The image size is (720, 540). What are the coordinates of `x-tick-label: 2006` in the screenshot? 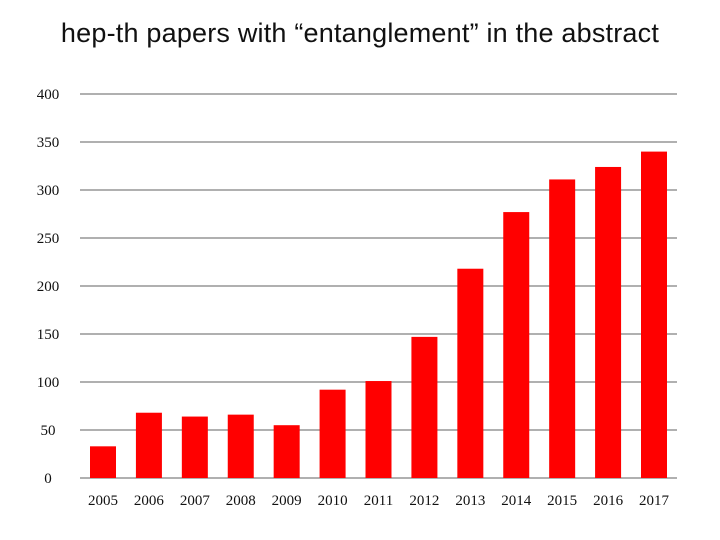 It's located at (149, 501).